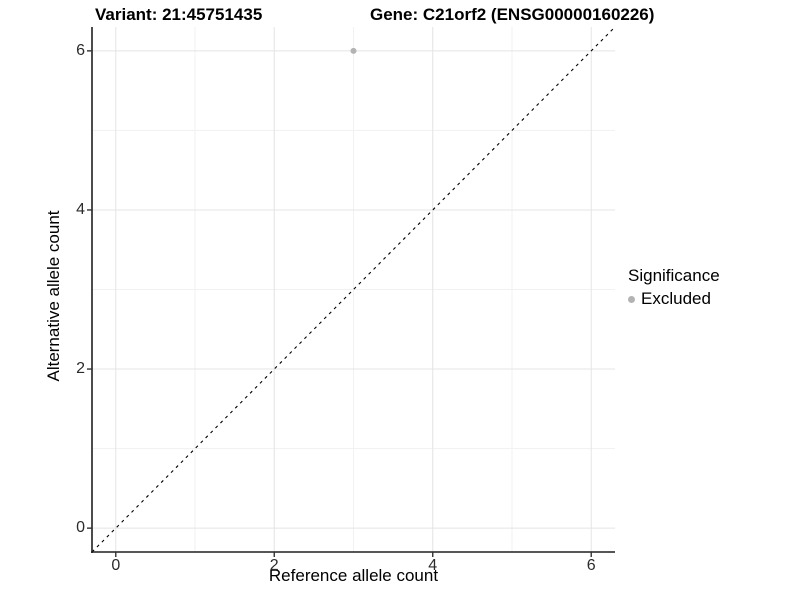  Describe the element at coordinates (80, 50) in the screenshot. I see `y-tick-label: 6` at that location.